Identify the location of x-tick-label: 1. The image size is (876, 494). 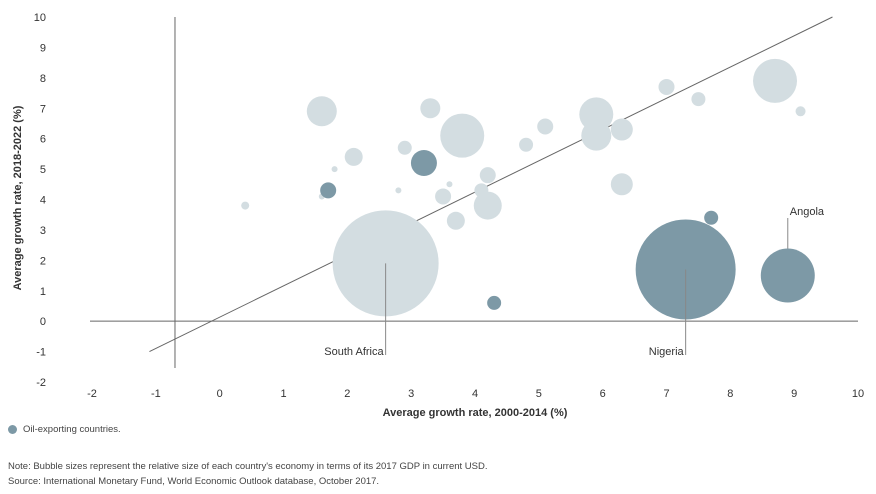
(283, 394).